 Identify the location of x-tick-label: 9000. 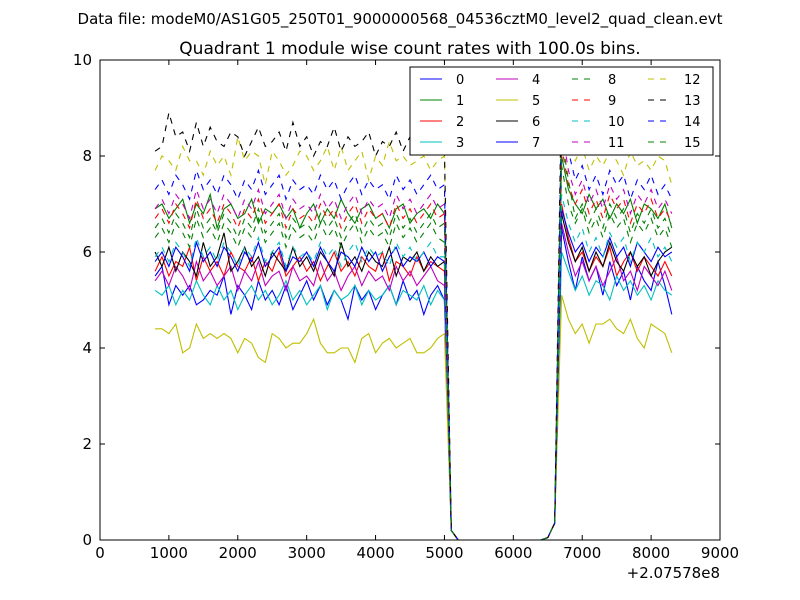
(720, 553).